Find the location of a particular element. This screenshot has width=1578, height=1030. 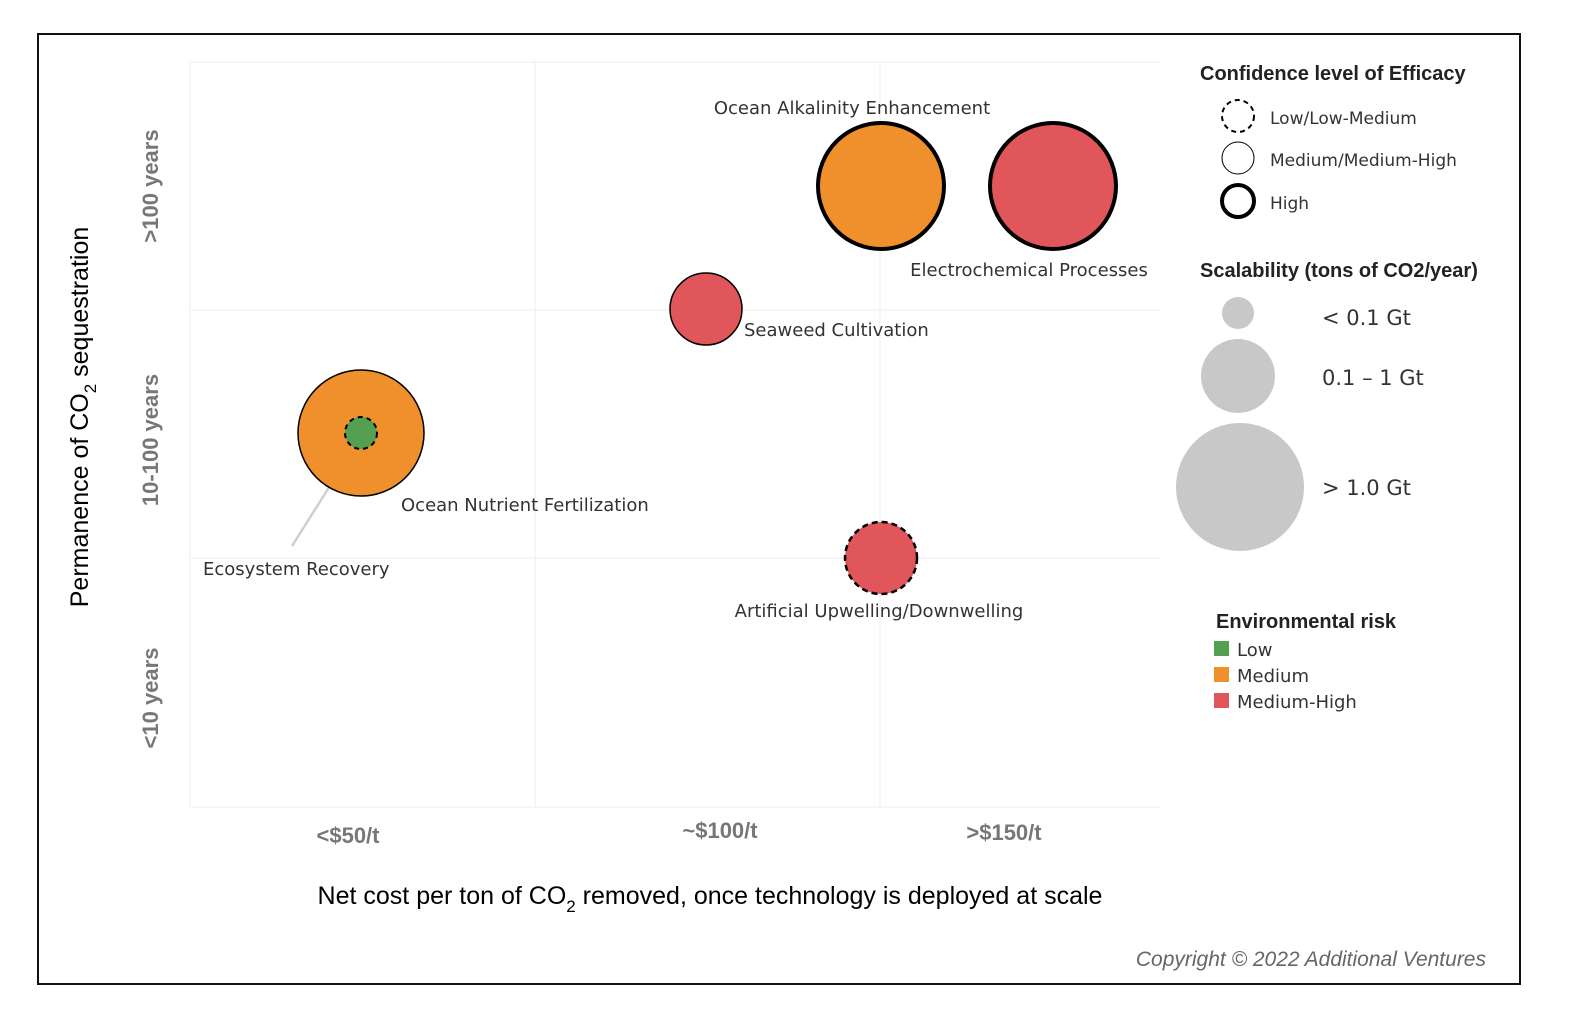

legend-risk-medium-swatch is located at coordinates (1221, 674).